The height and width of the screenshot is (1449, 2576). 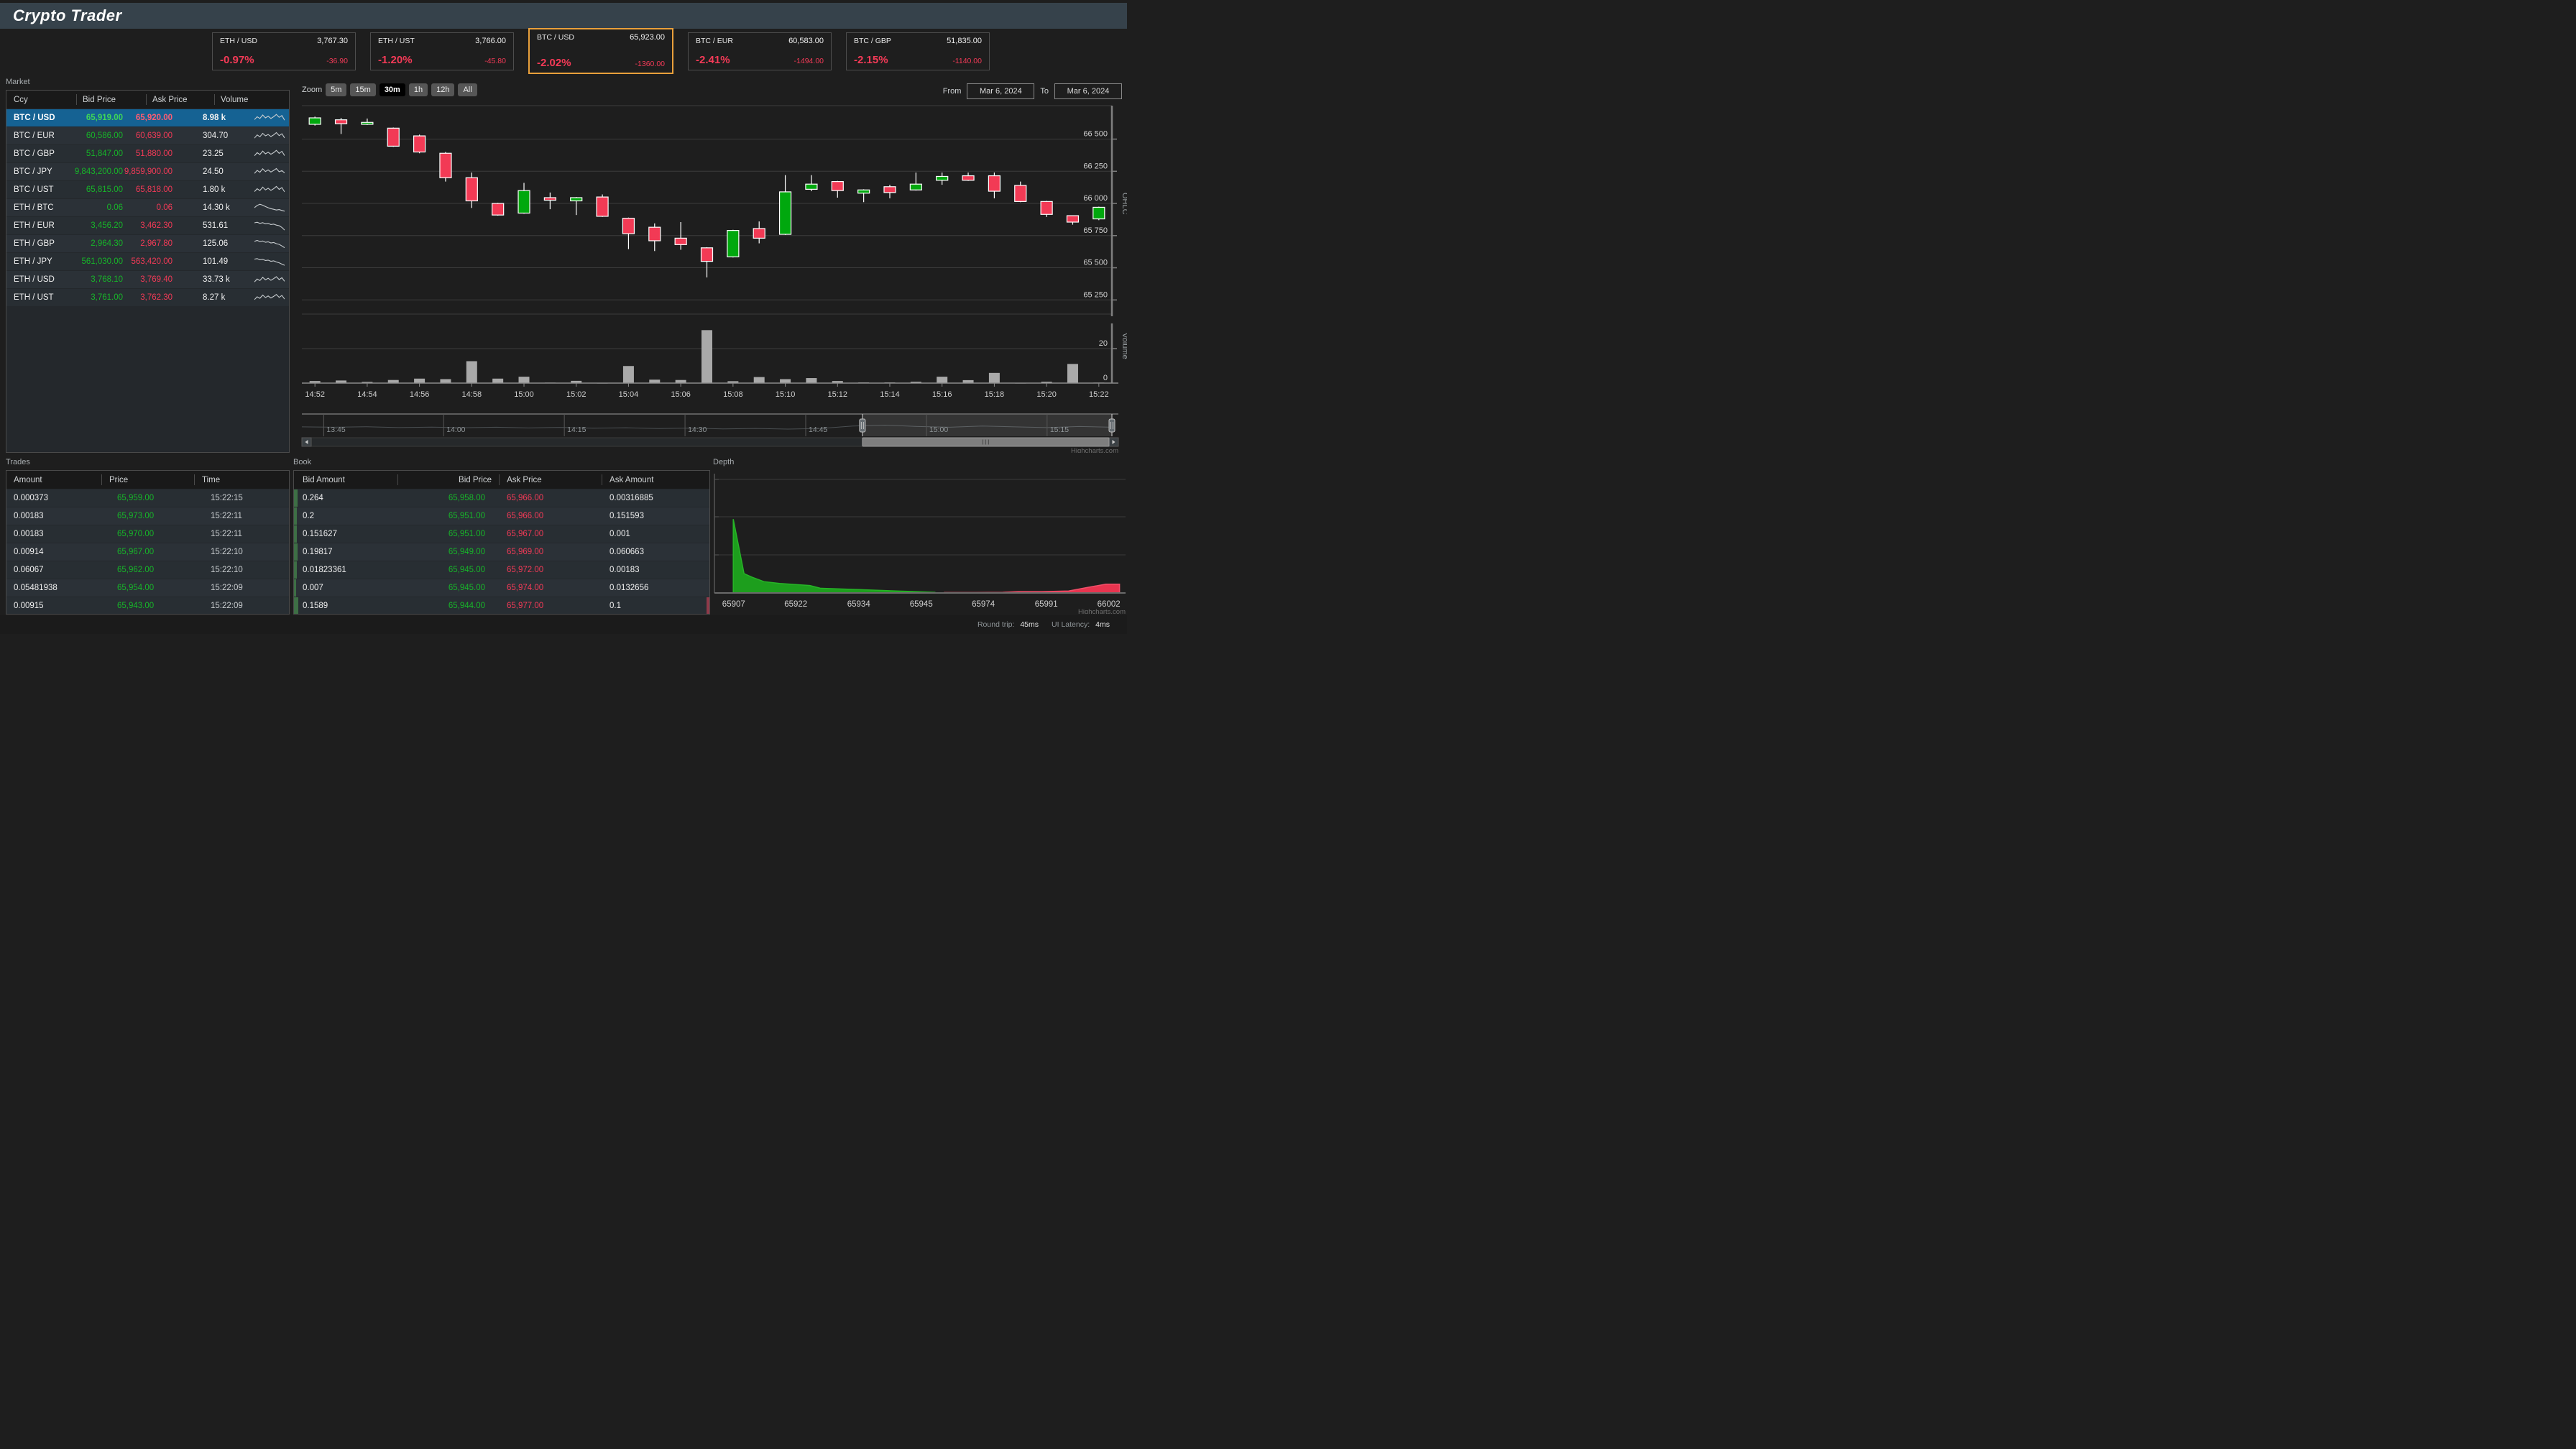 I want to click on trade-price: 65,962.00, so click(x=136, y=570).